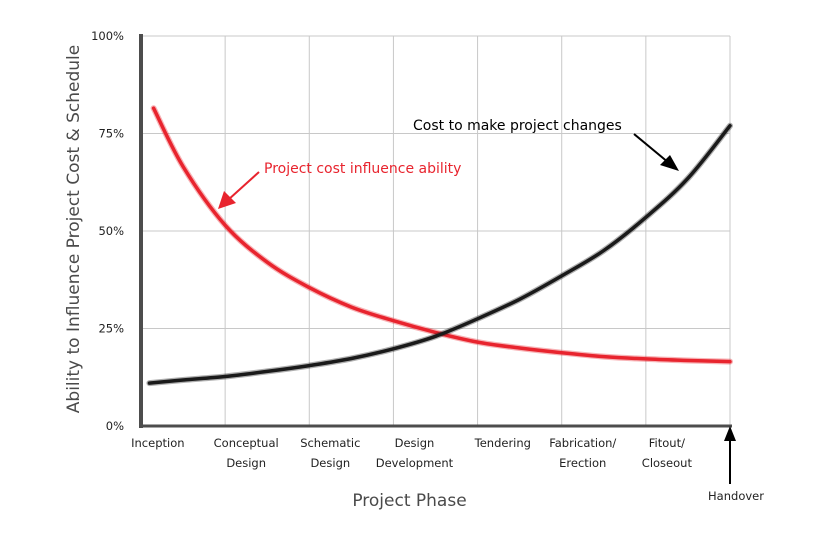 The image size is (820, 537). What do you see at coordinates (667, 443) in the screenshot?
I see `x-category-label: Fitout/` at bounding box center [667, 443].